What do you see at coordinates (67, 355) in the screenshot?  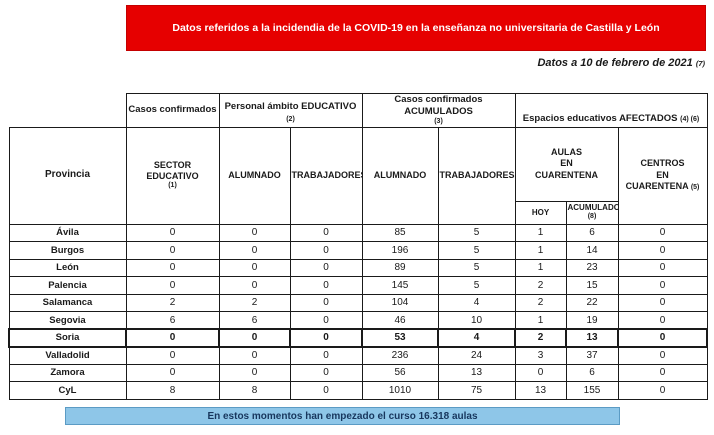 I see `province-cell: Valladolid` at bounding box center [67, 355].